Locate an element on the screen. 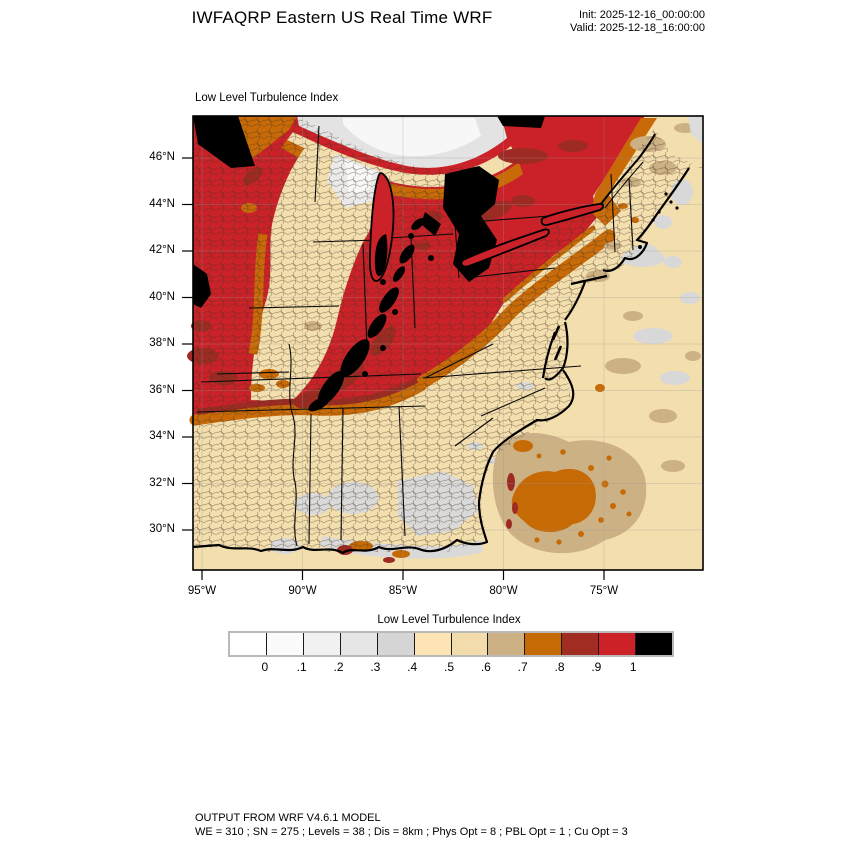 Image resolution: width=850 pixels, height=850 pixels. colorbar-tick-label: .9 is located at coordinates (596, 667).